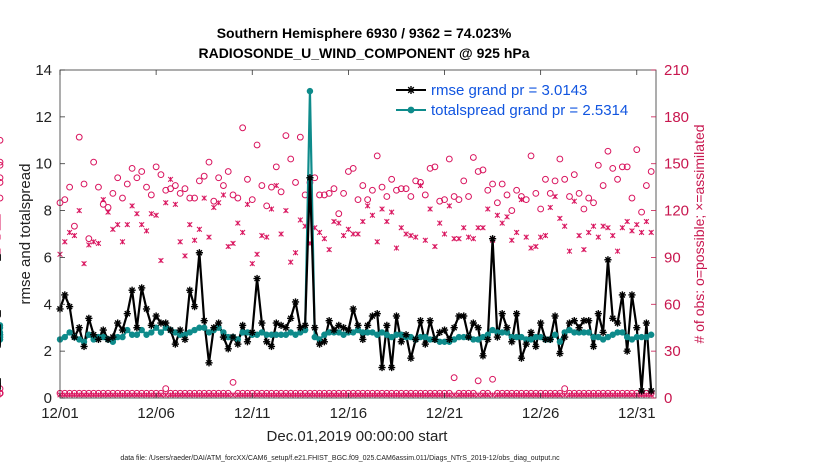 Image resolution: width=830 pixels, height=470 pixels. I want to click on y-tick-label: 6, so click(48, 257).